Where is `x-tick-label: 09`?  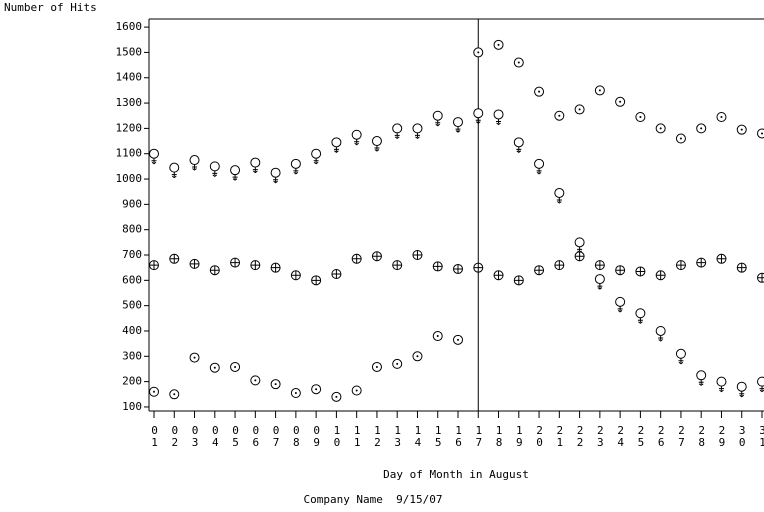 x-tick-label: 09 is located at coordinates (316, 436).